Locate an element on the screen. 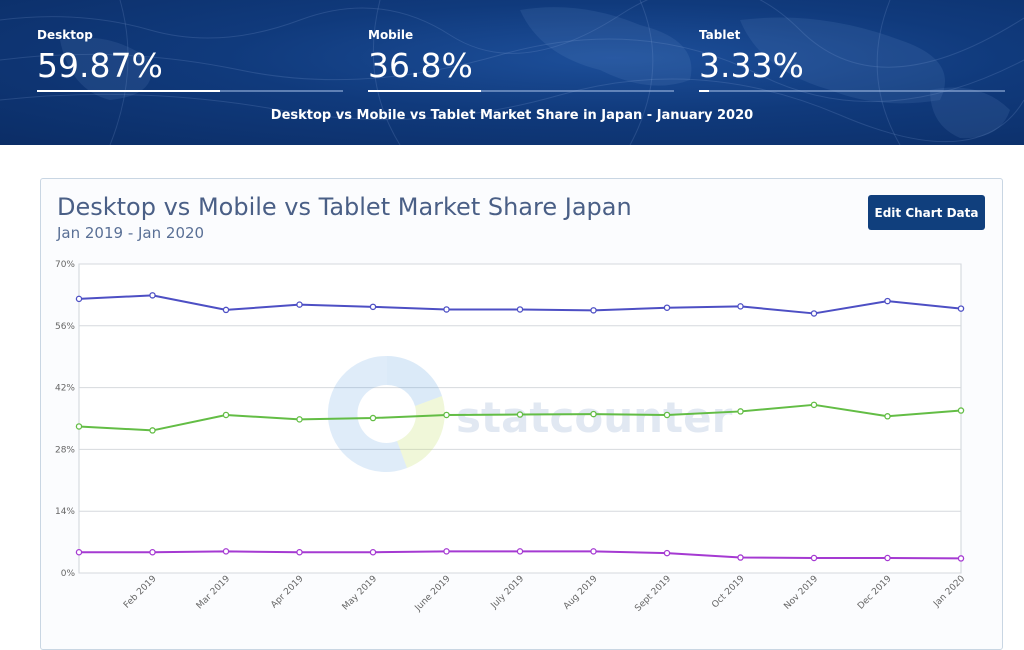  x-tick-label: May 2019 is located at coordinates (360, 593).